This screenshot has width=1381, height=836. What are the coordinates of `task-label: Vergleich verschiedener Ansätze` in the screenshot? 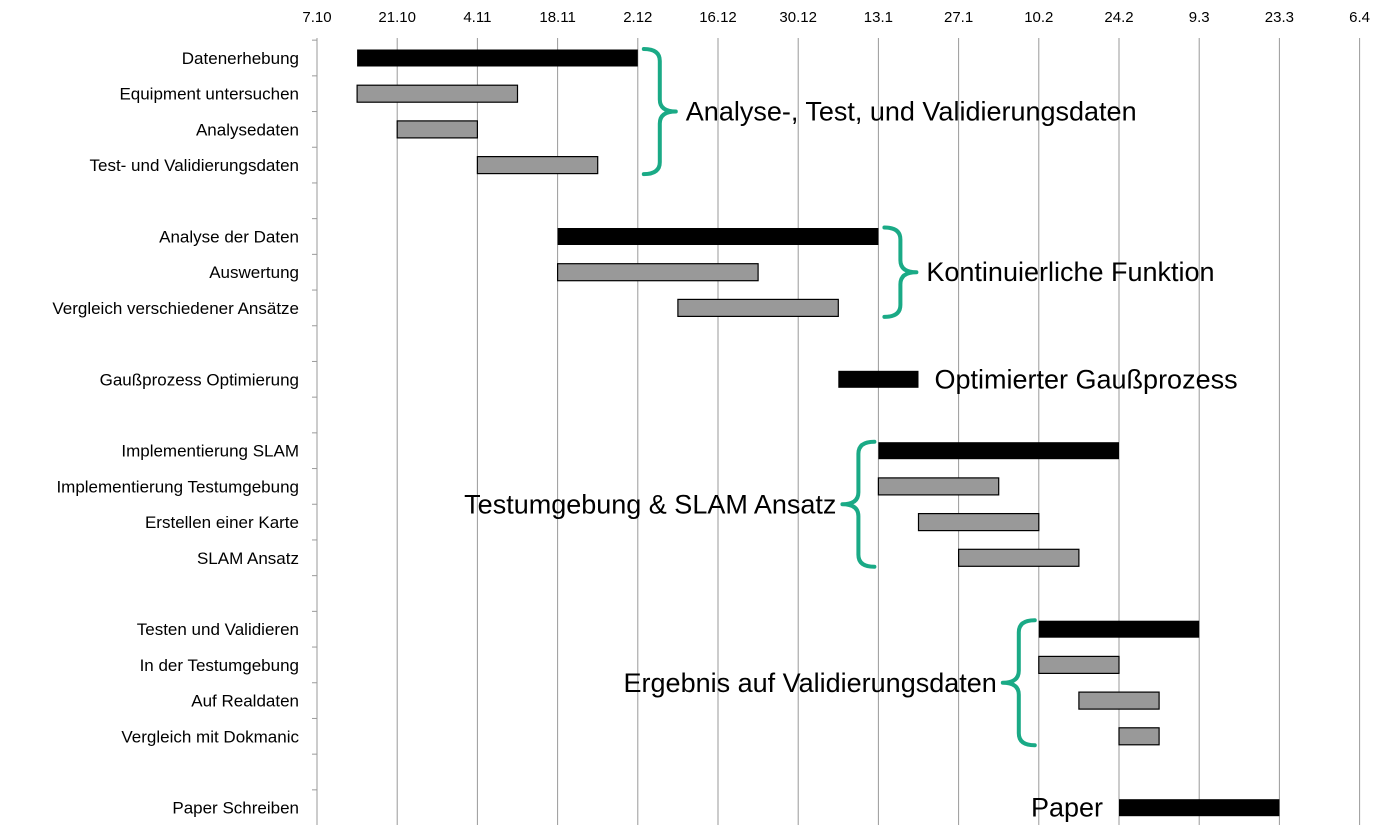 It's located at (175, 308).